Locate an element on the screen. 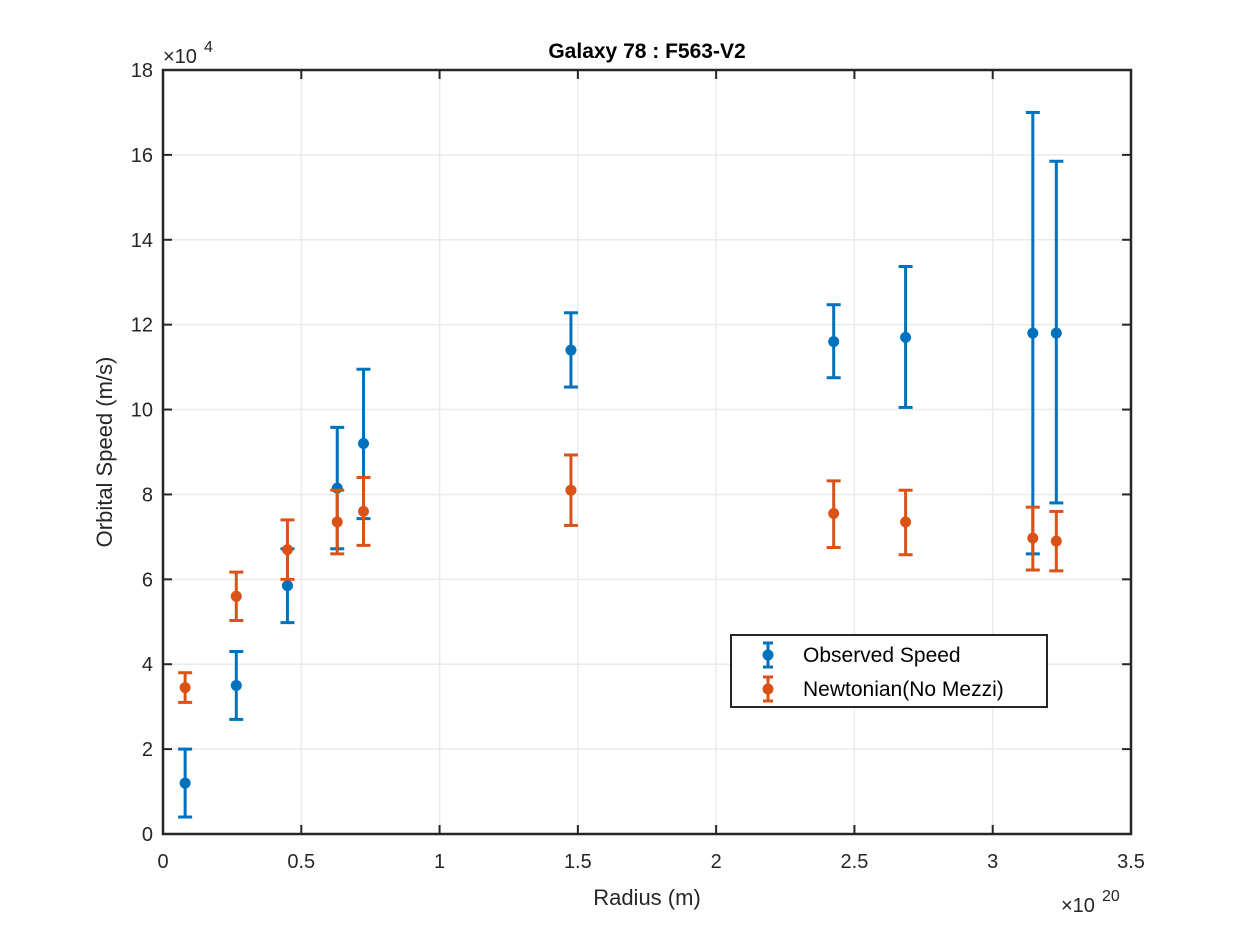 This screenshot has width=1250, height=938. x-axis-label: Radius (m) is located at coordinates (647, 897).